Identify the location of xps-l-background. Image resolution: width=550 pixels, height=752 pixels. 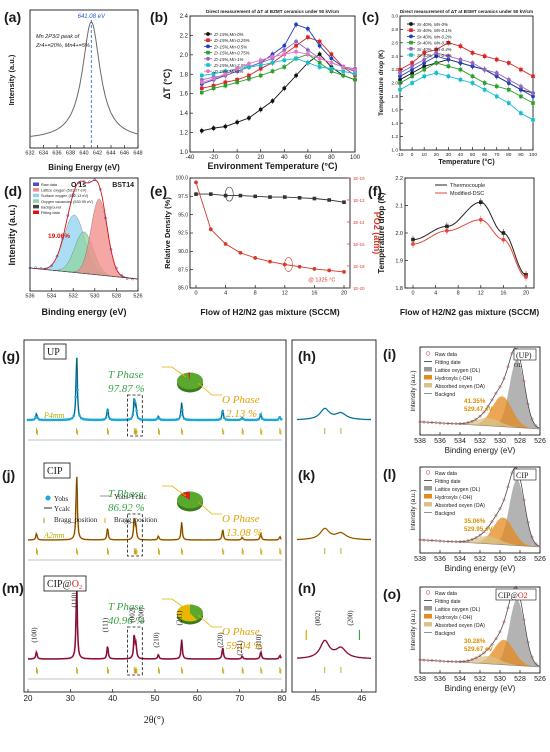
(480, 543).